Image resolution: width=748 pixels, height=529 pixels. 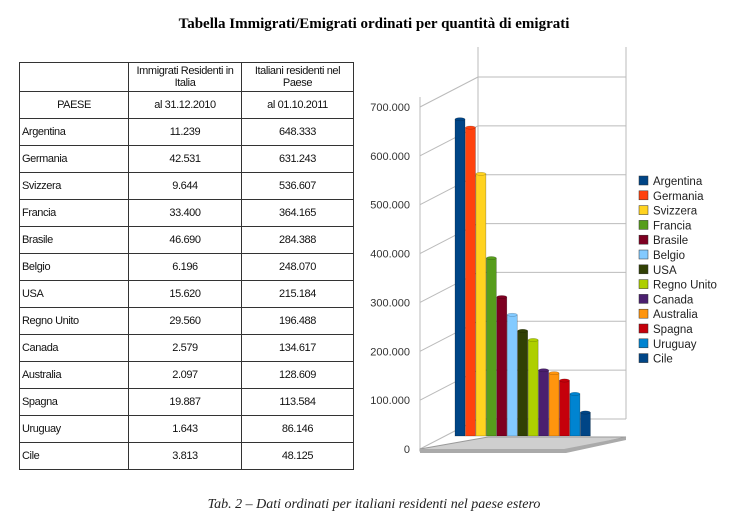 What do you see at coordinates (502, 366) in the screenshot?
I see `bar-brasile` at bounding box center [502, 366].